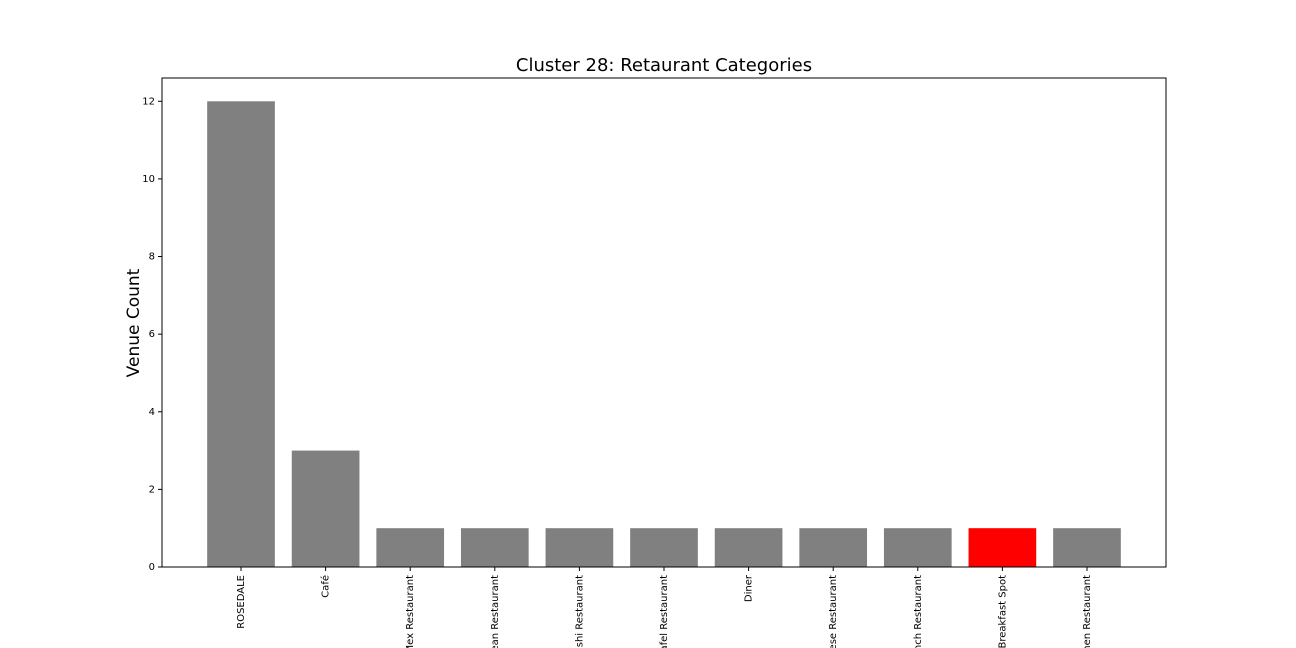 The width and height of the screenshot is (1296, 648). Describe the element at coordinates (664, 65) in the screenshot. I see `chart-title: Cluster 28: Retaurant Categories` at that location.